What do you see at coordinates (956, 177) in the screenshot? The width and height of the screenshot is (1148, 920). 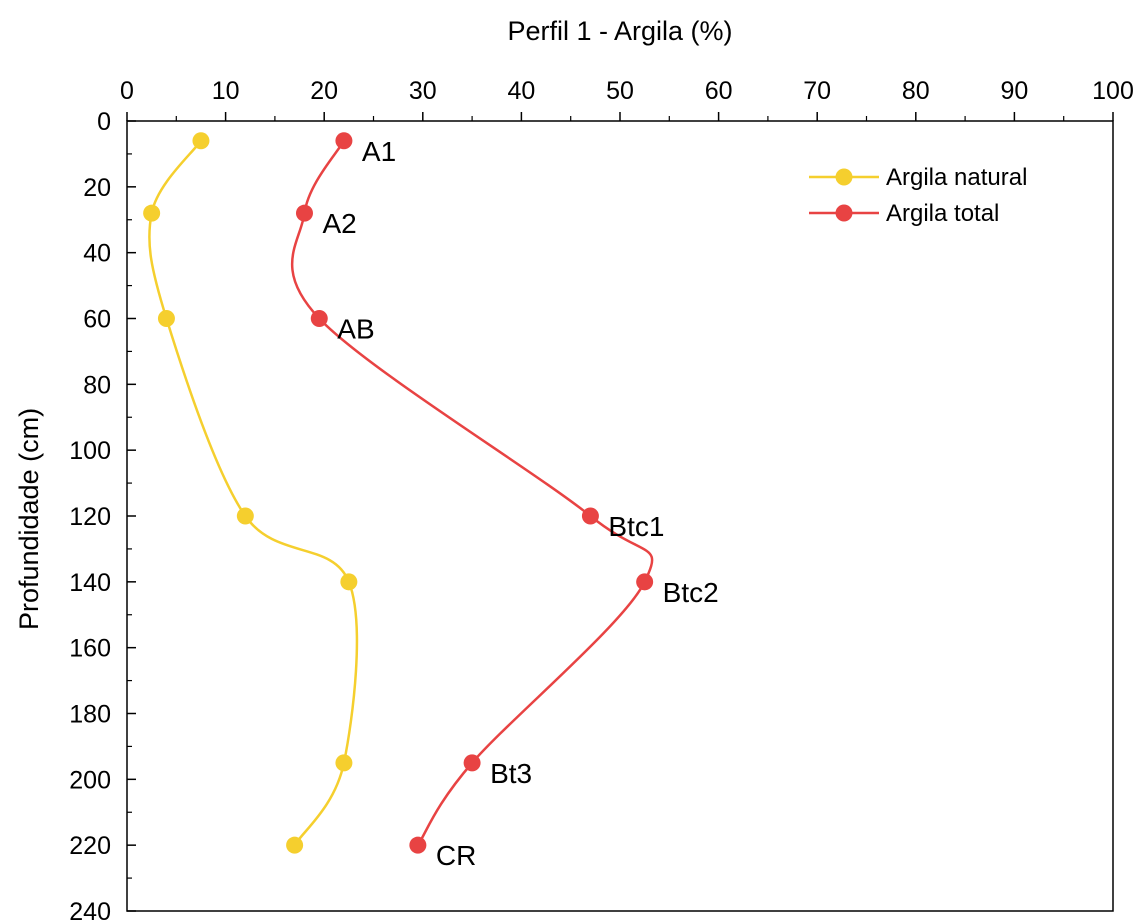 I see `legend-label: Argila natural` at bounding box center [956, 177].